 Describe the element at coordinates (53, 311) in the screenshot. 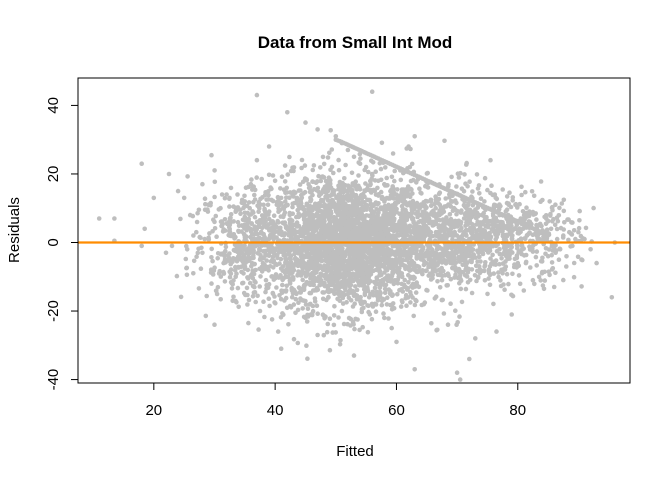

I see `y-tick-label: -20` at that location.